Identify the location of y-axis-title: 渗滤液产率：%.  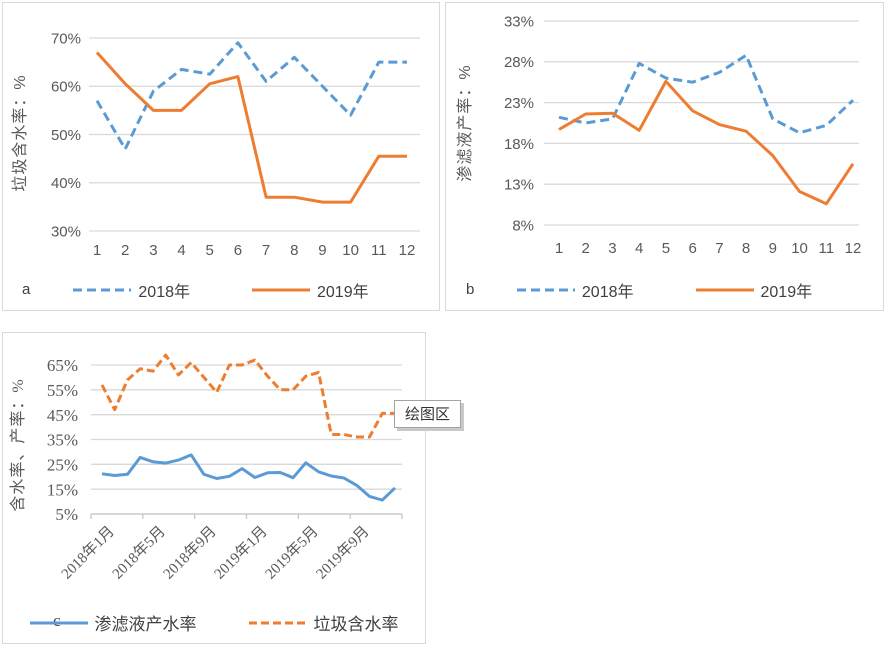
(465, 122).